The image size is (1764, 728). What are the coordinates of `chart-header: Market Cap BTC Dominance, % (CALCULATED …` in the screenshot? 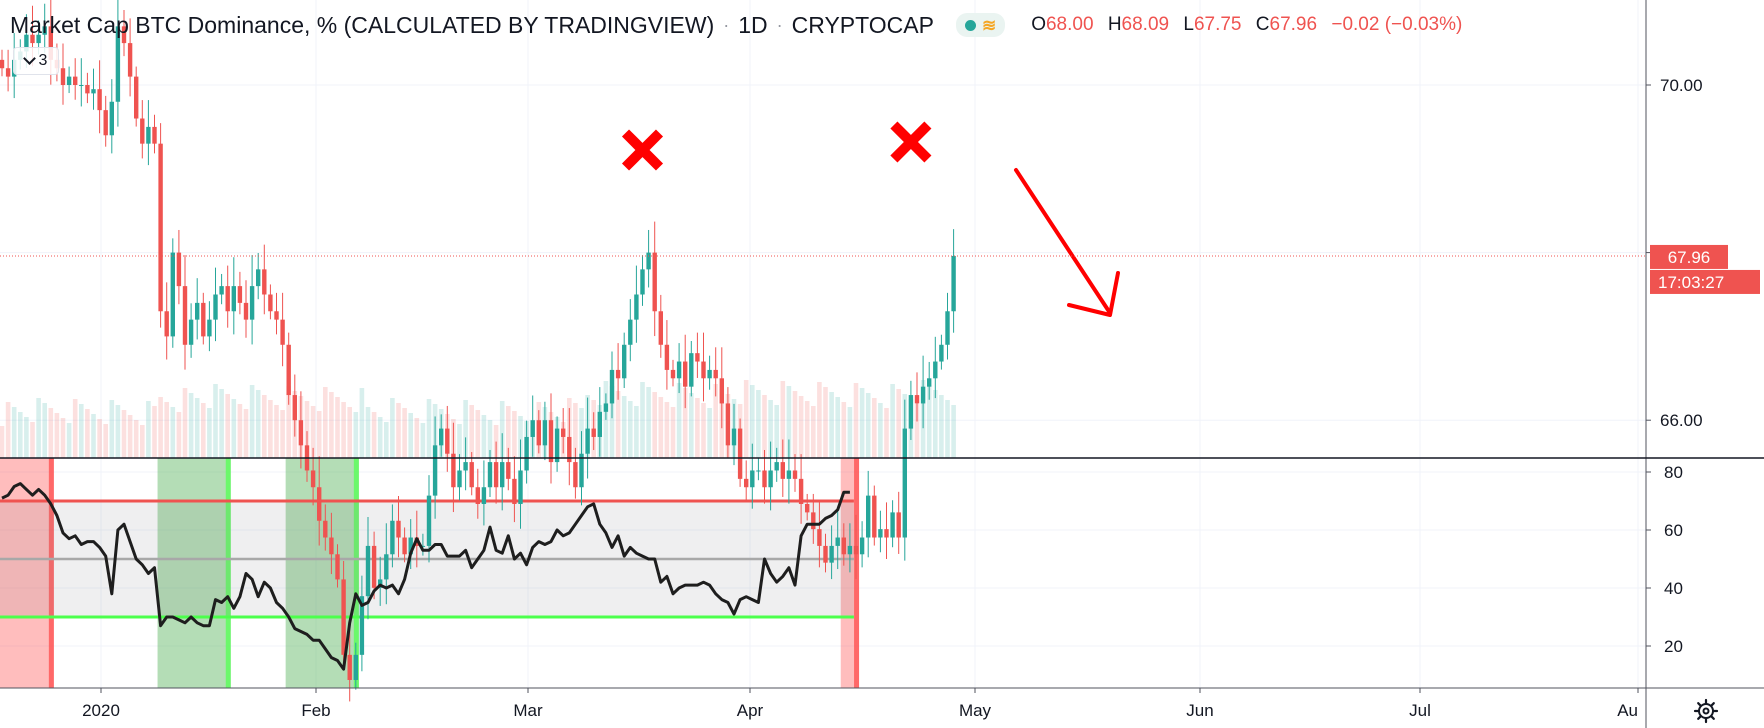 It's located at (740, 25).